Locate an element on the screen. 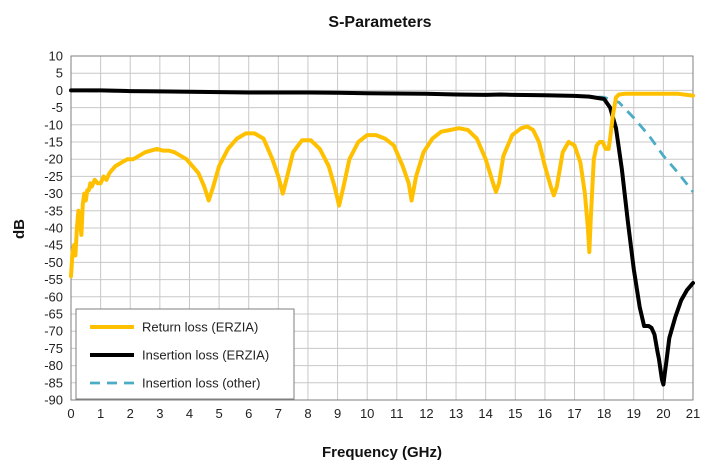 Image resolution: width=708 pixels, height=473 pixels. y-tick-label: 0 is located at coordinates (59, 90).